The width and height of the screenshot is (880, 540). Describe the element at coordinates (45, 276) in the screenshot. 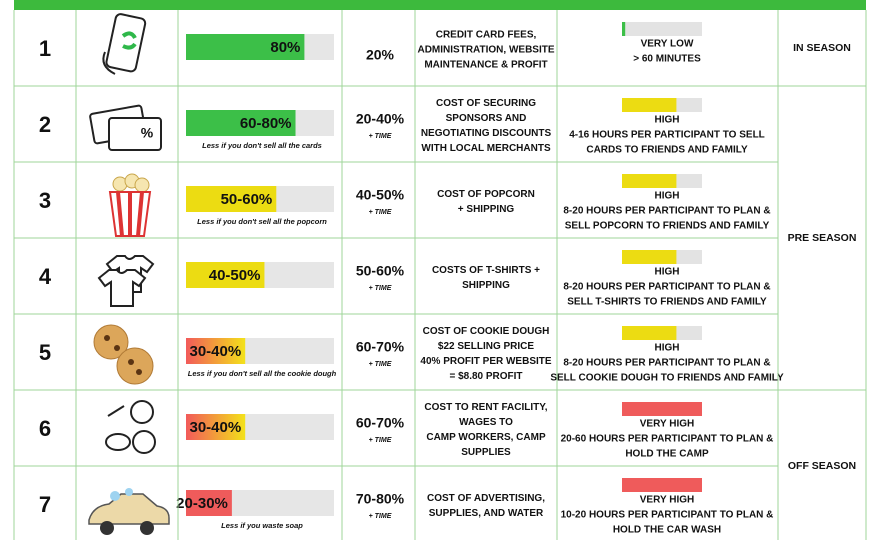

I see `row-number: 4` at that location.